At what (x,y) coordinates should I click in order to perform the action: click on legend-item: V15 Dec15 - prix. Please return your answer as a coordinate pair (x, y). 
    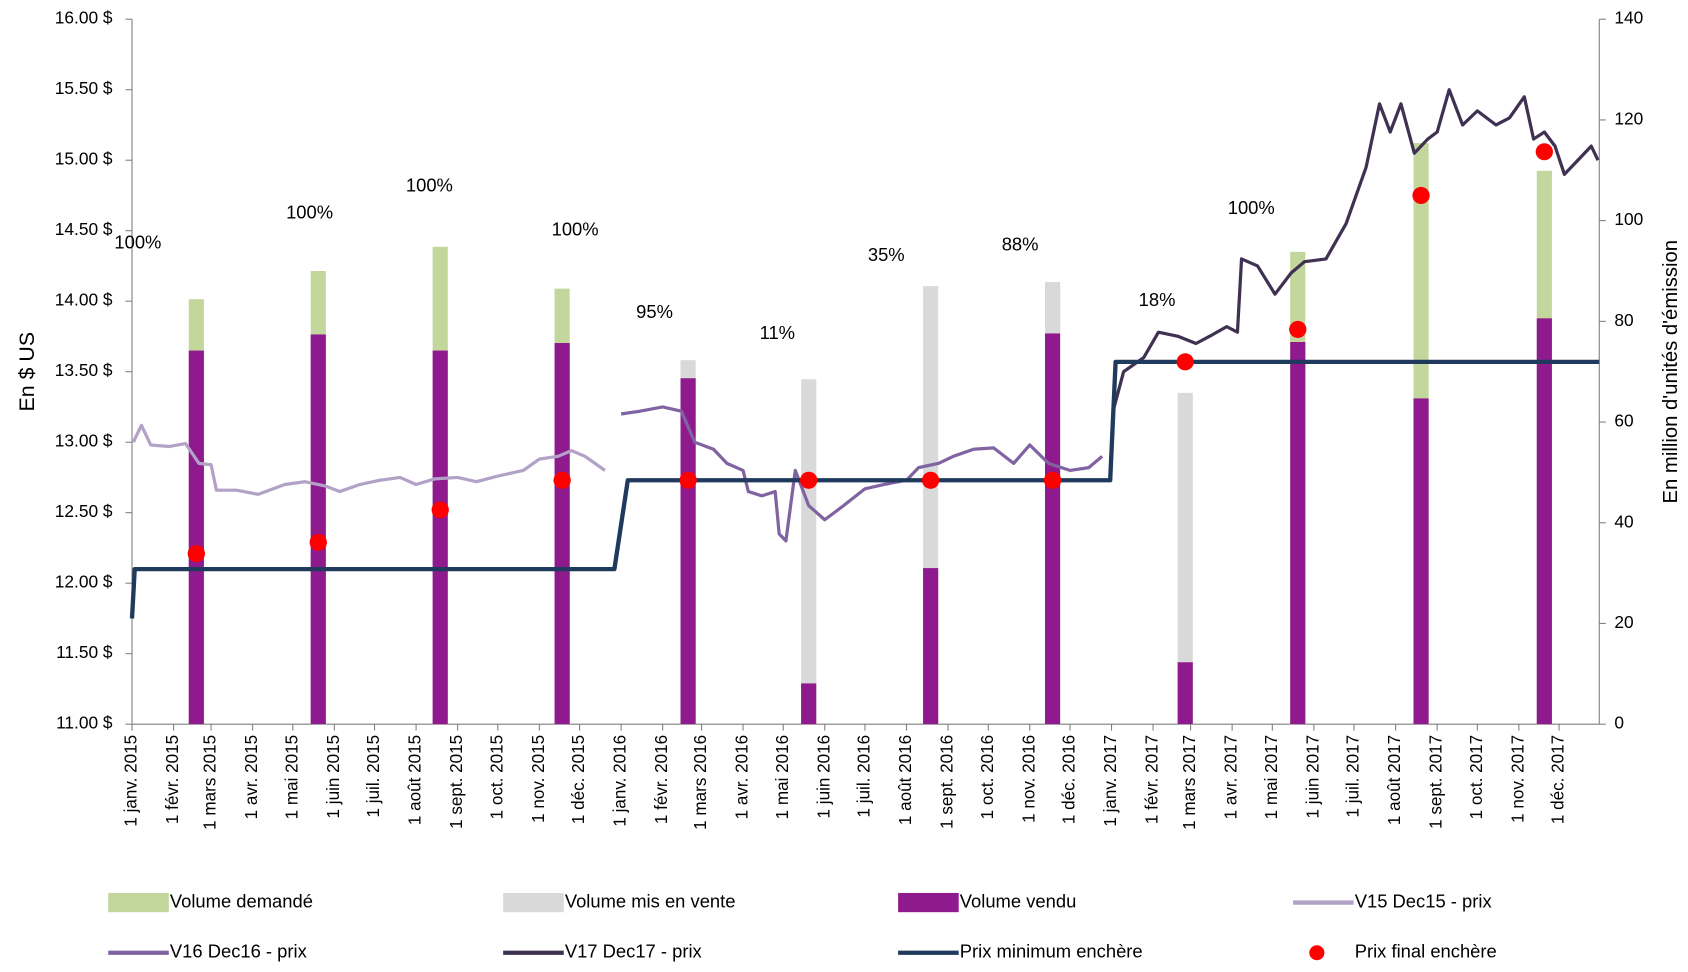
    Looking at the image, I should click on (1392, 900).